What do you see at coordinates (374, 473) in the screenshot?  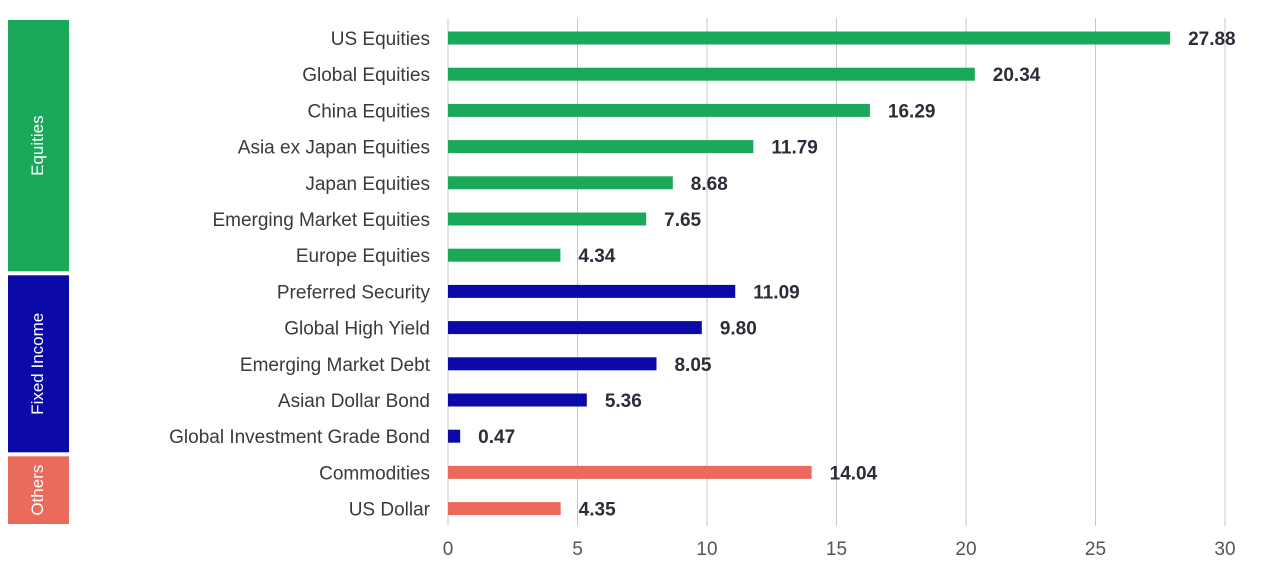 I see `category-label: Commodities` at bounding box center [374, 473].